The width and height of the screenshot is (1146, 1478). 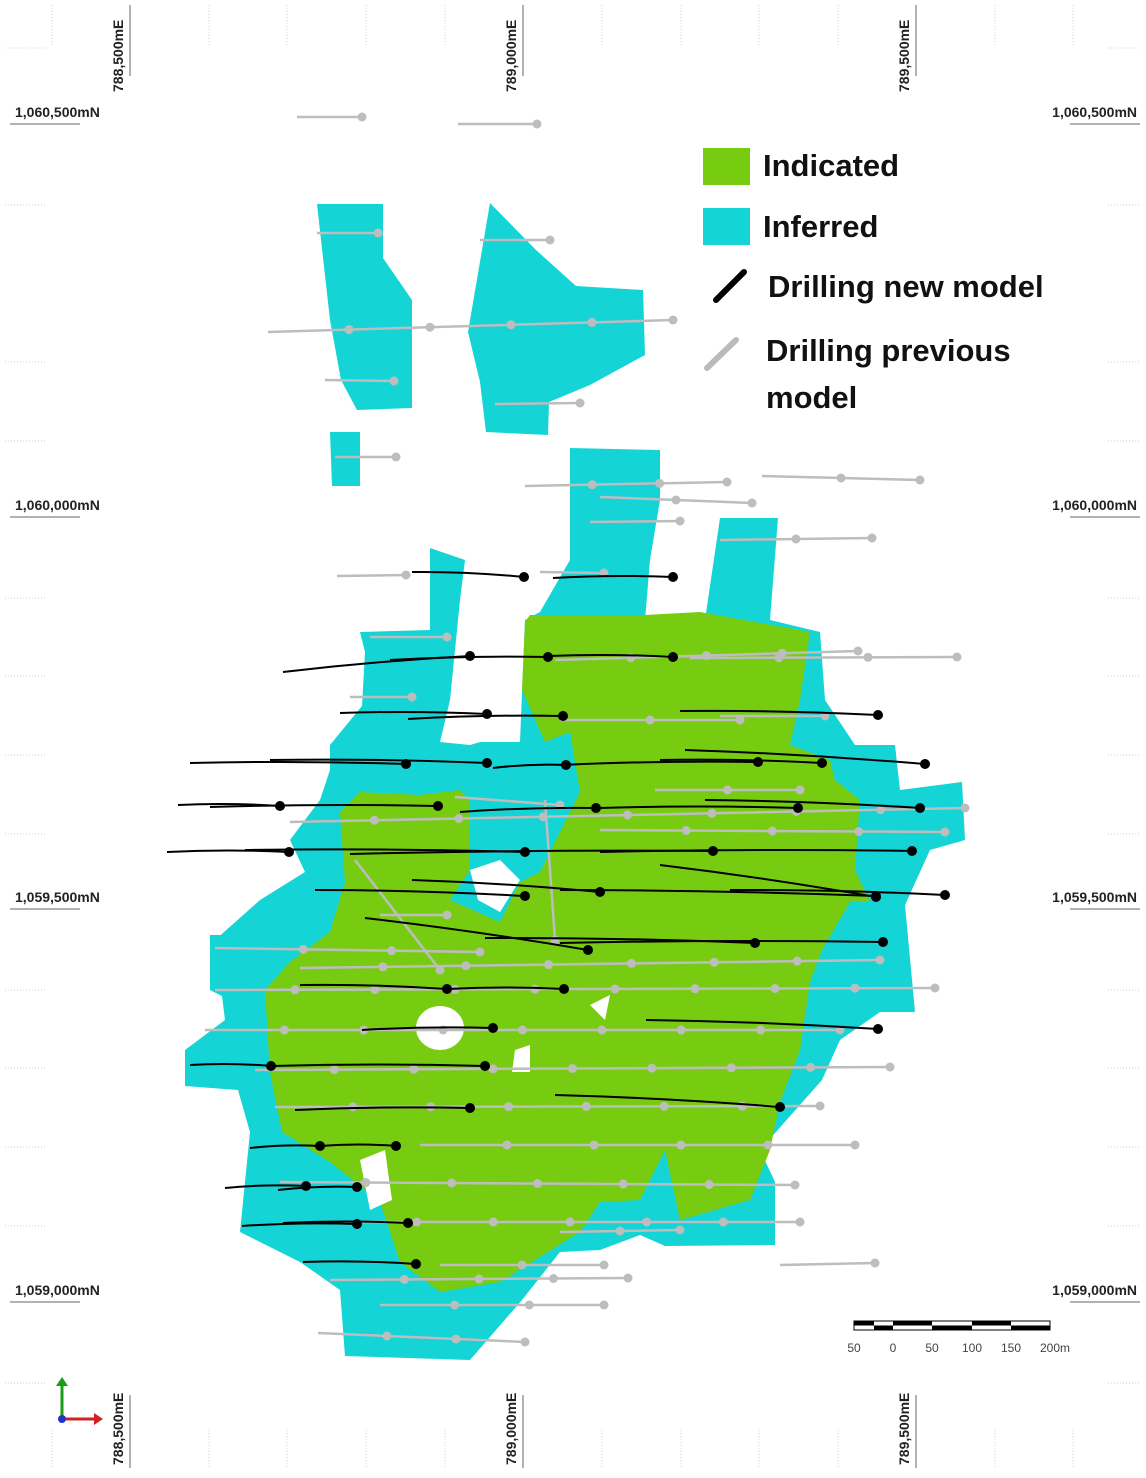 What do you see at coordinates (1094, 505) in the screenshot?
I see `northing-label: 1,060,000mN` at bounding box center [1094, 505].